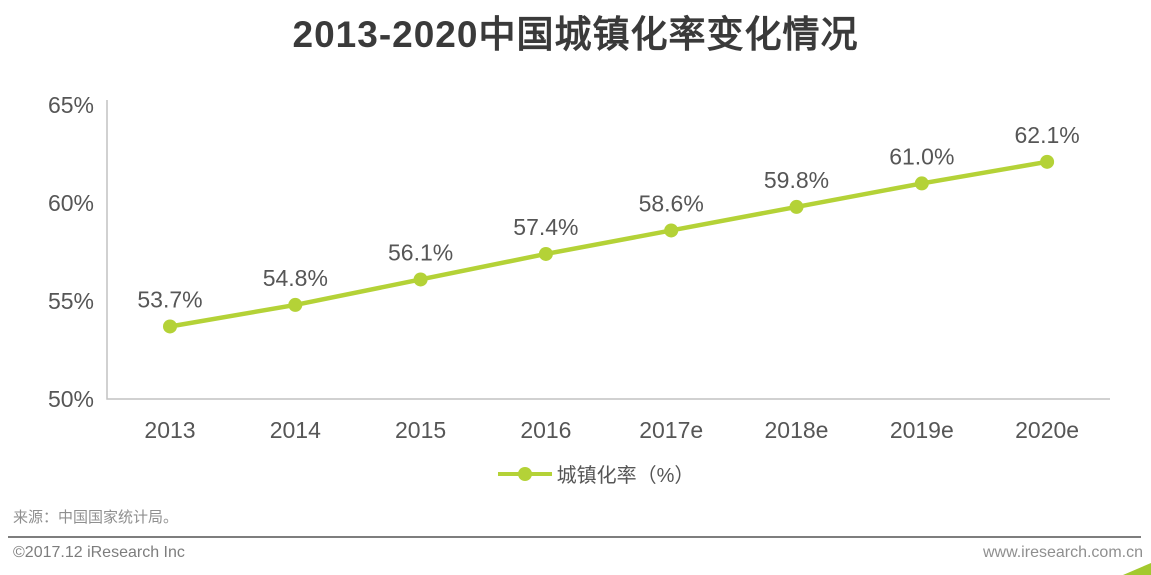 This screenshot has width=1151, height=575. I want to click on data-point-label: 56.1%, so click(420, 252).